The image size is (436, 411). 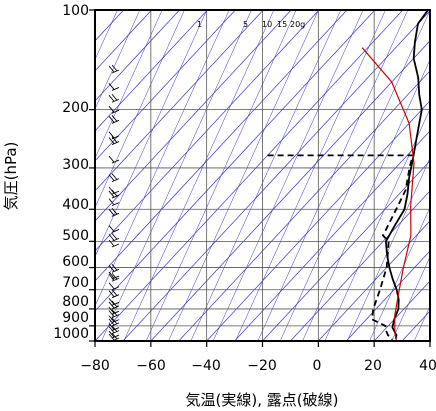 What do you see at coordinates (75, 302) in the screenshot?
I see `y-tick-label: 800` at bounding box center [75, 302].